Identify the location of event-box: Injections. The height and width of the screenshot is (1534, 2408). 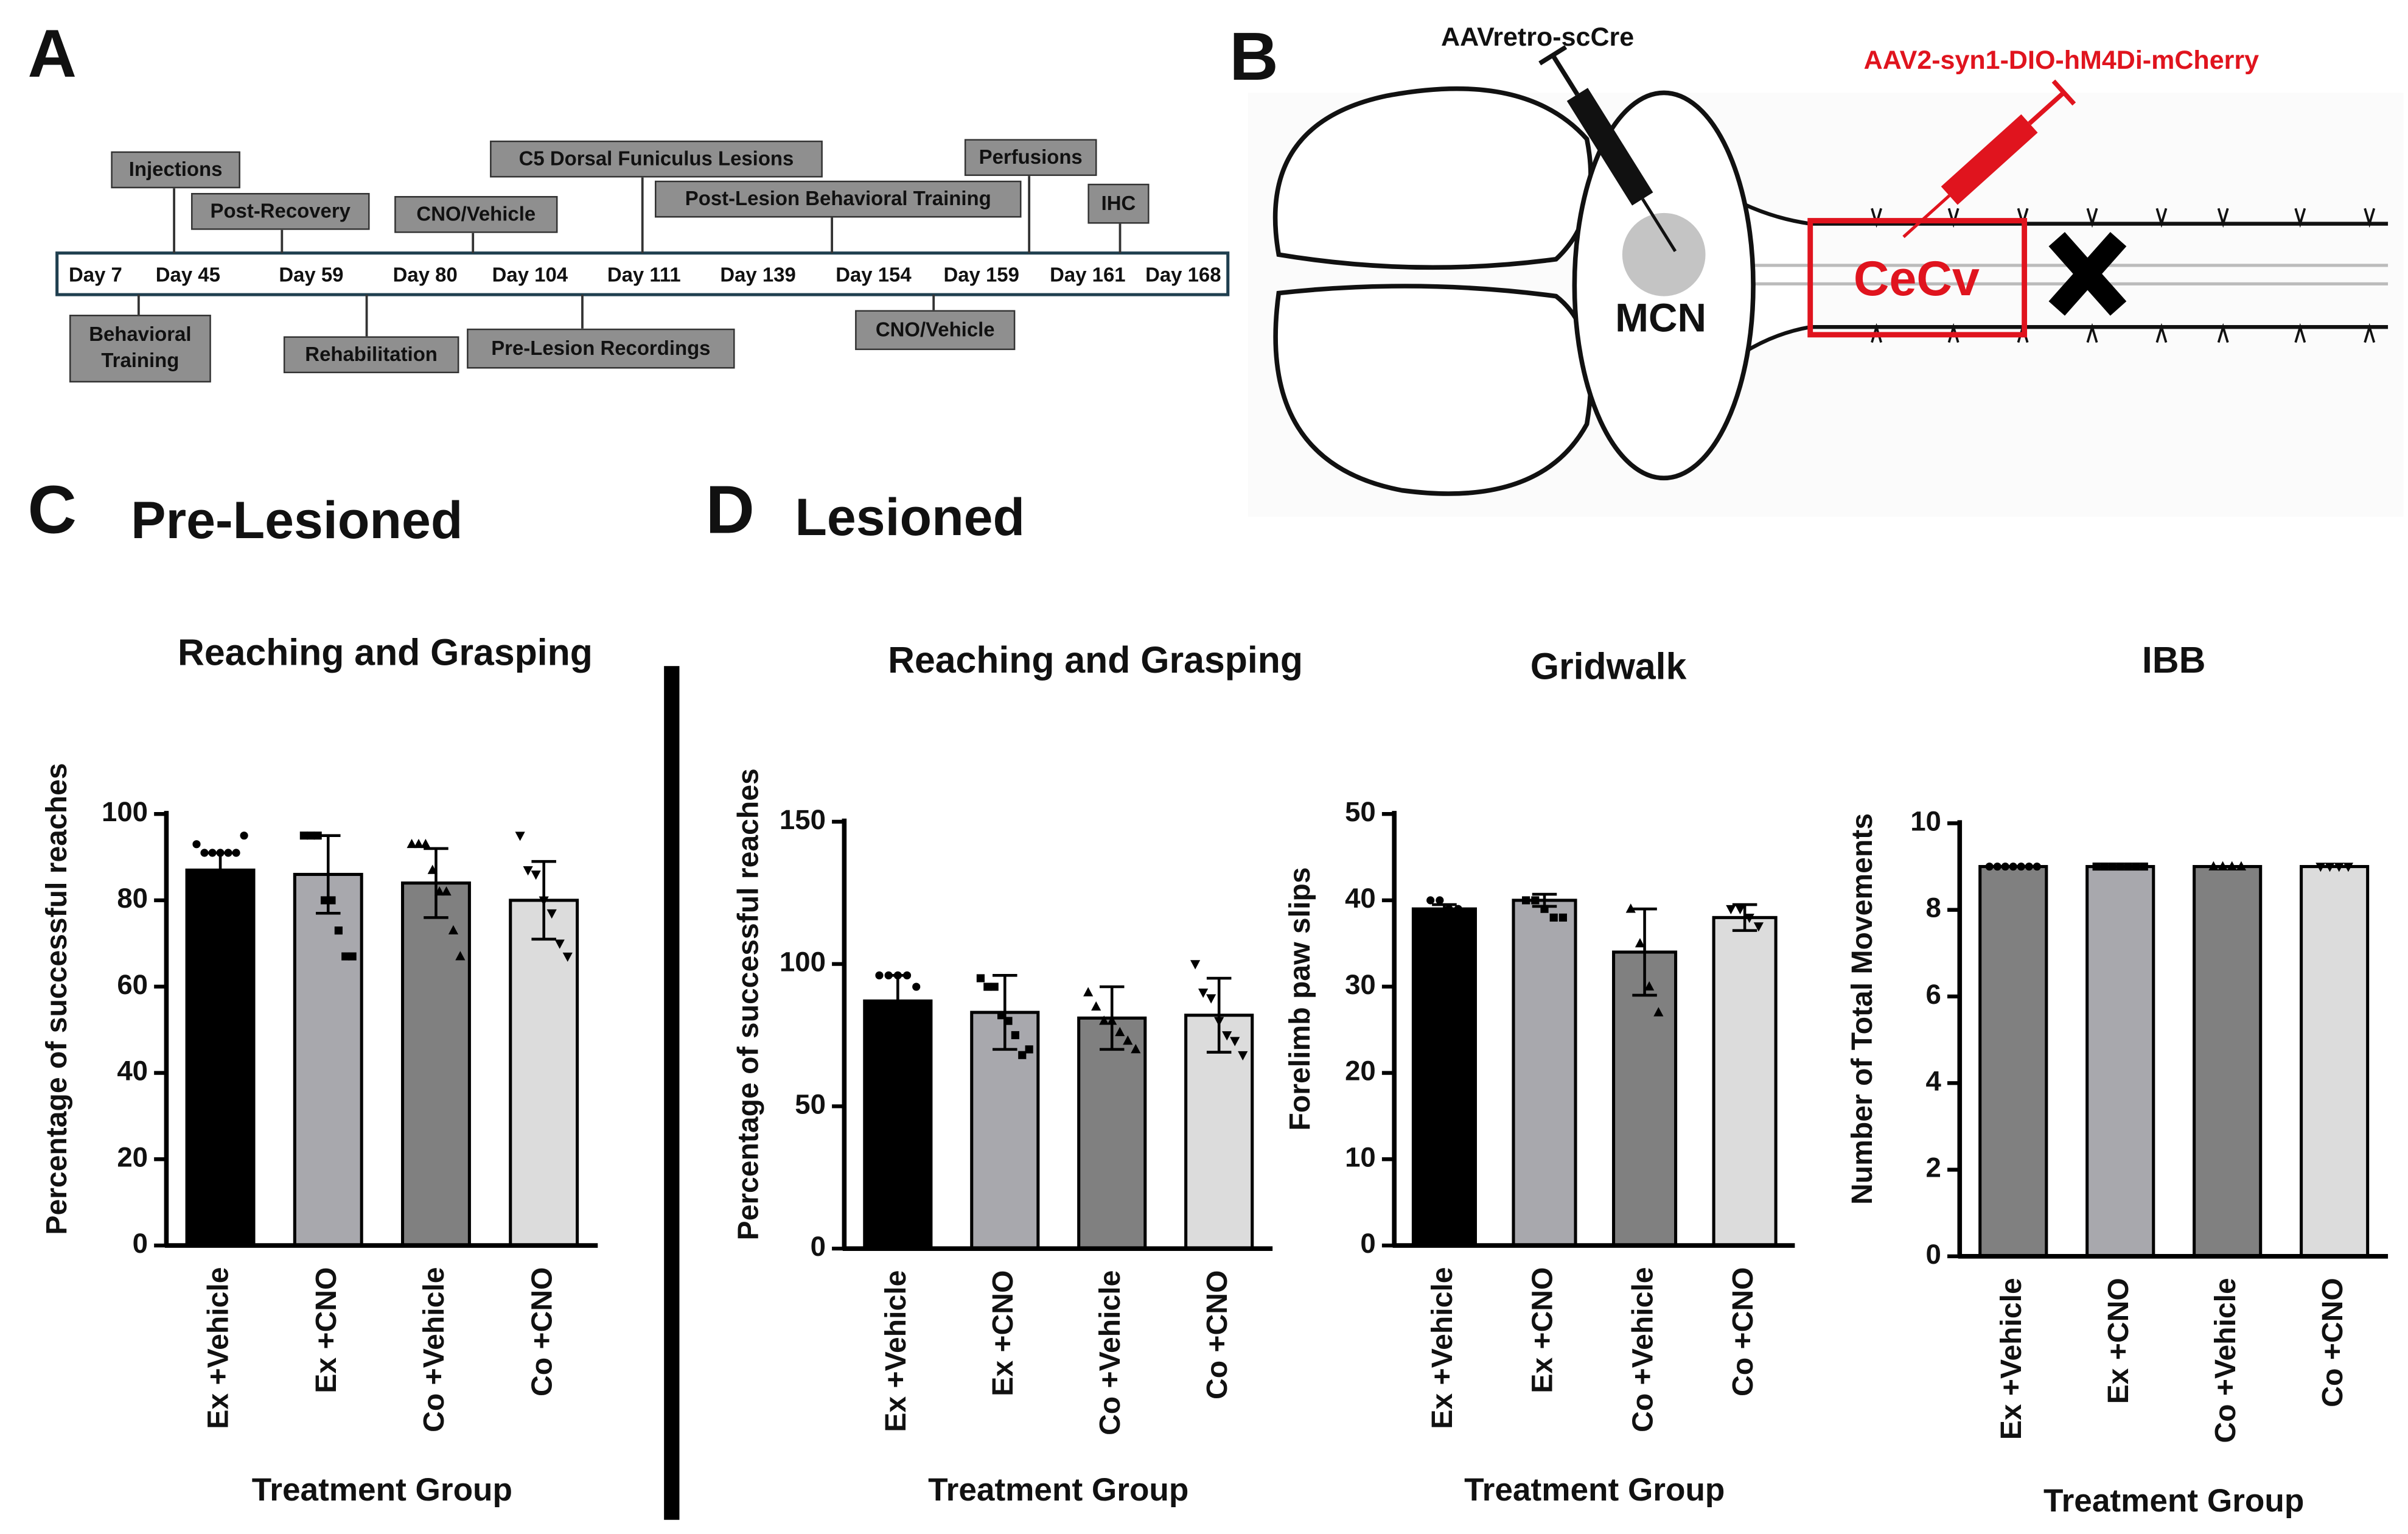
(175, 170).